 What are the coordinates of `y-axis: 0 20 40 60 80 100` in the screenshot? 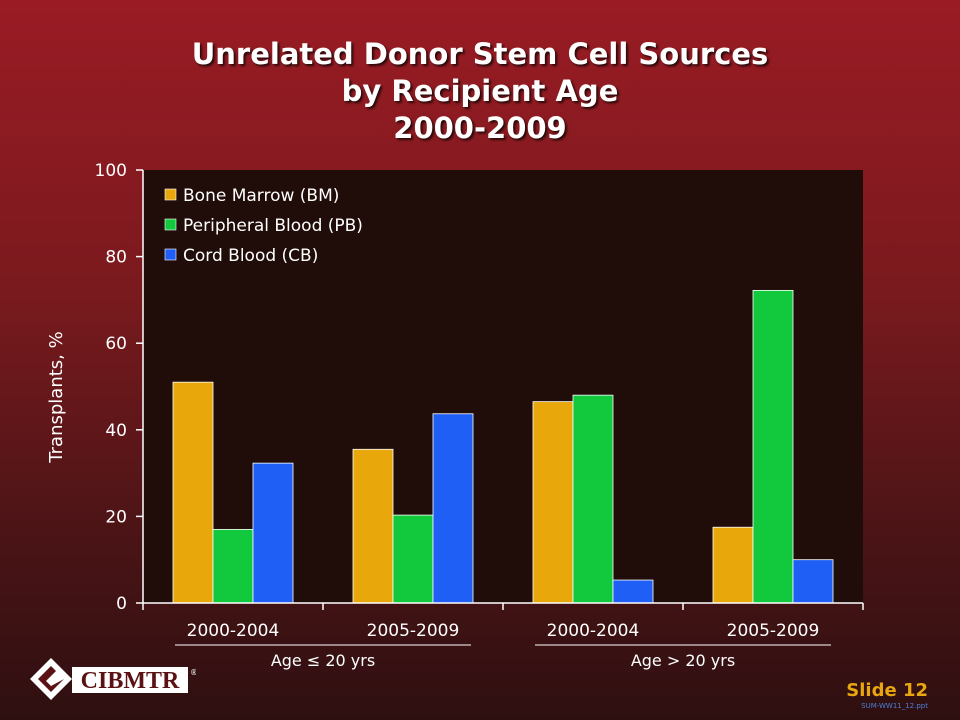 It's located at (119, 387).